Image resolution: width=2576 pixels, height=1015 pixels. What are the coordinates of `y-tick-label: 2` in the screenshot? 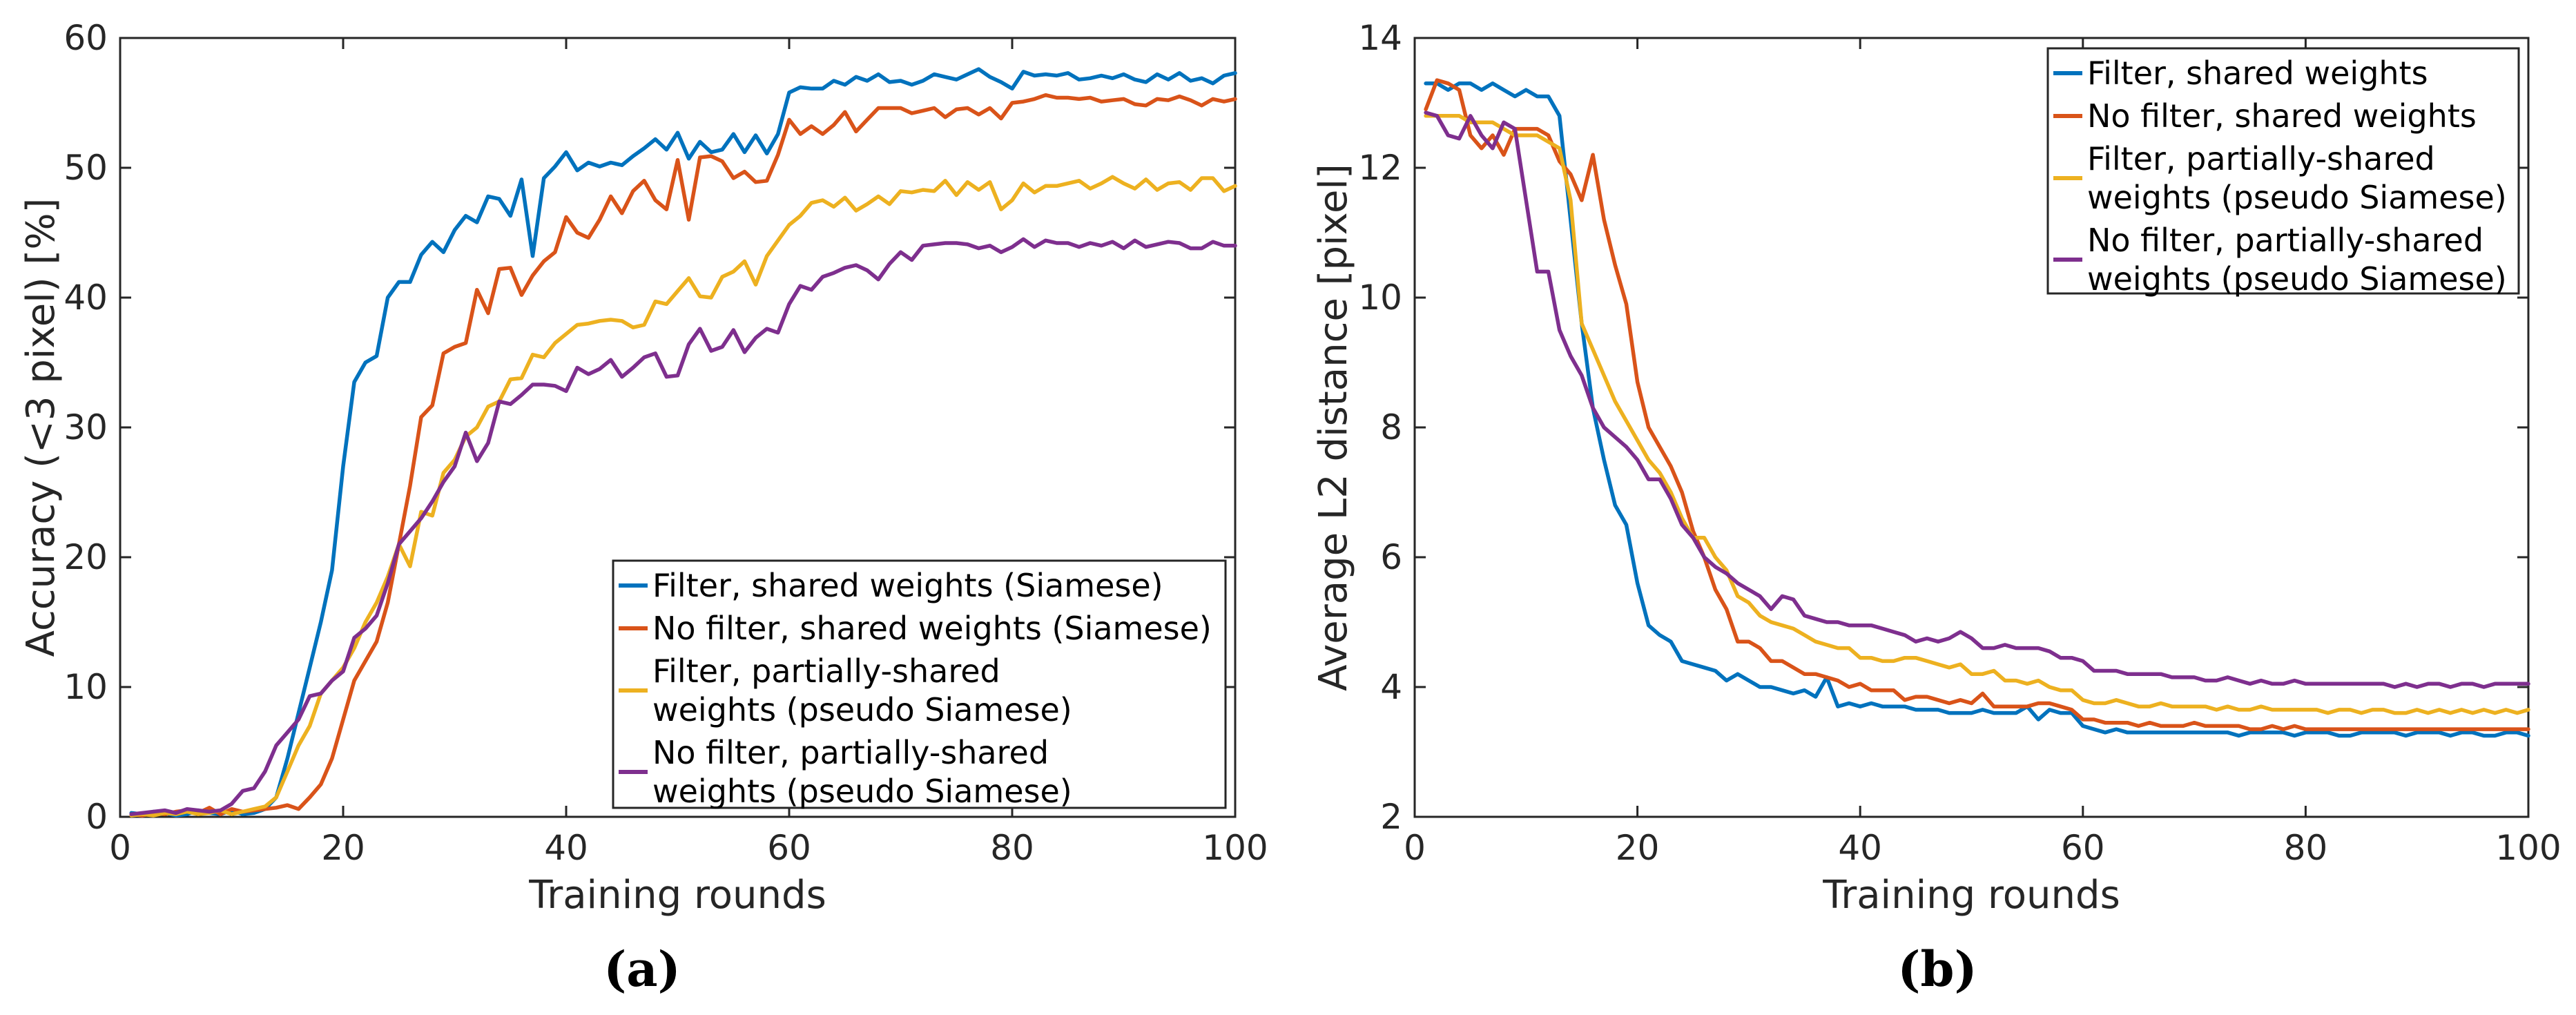 It's located at (1391, 817).